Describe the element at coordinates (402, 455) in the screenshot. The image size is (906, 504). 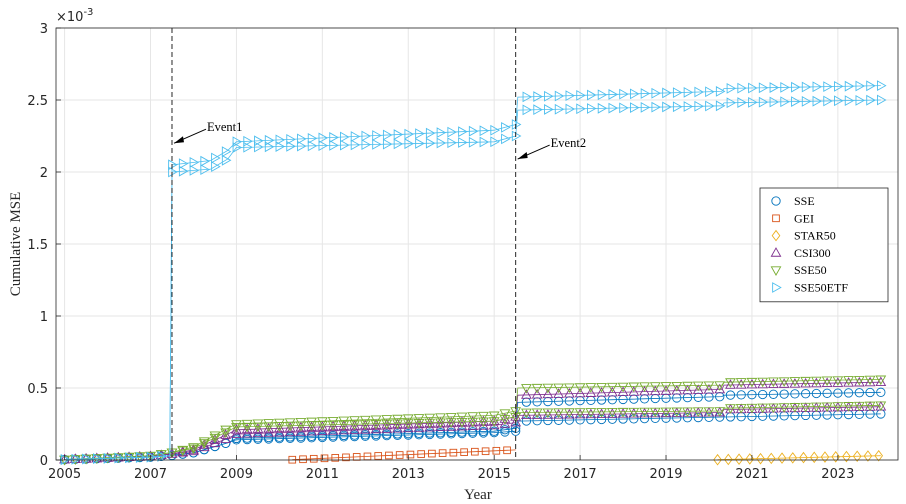
I see `series-gei` at that location.